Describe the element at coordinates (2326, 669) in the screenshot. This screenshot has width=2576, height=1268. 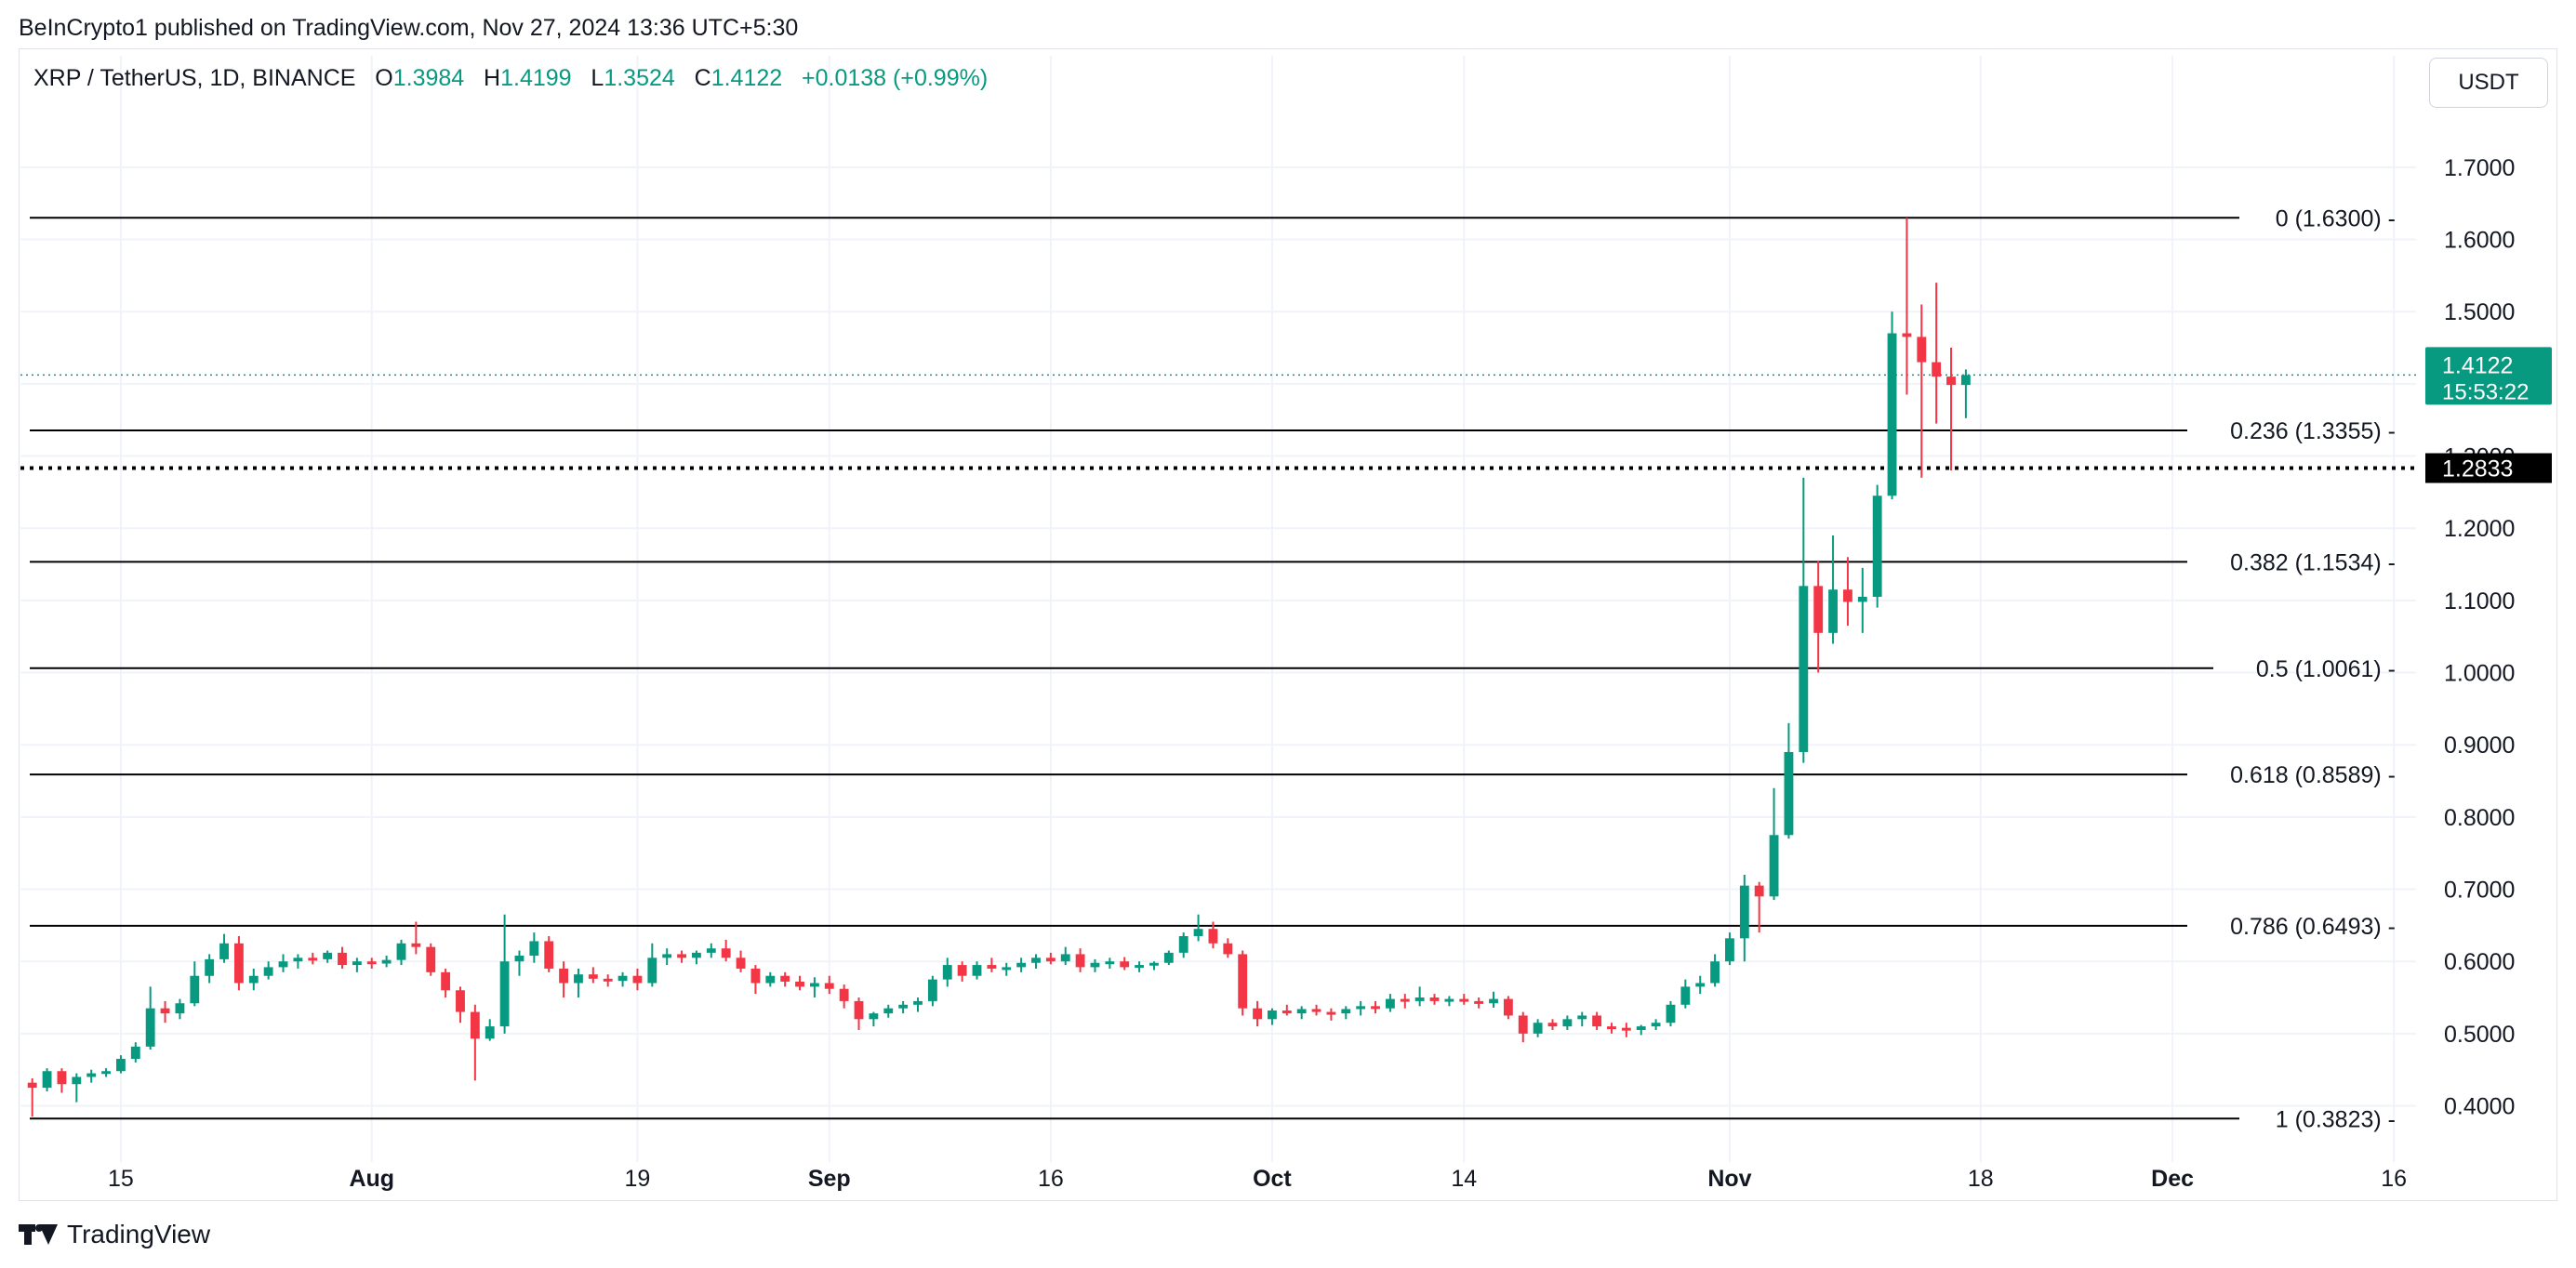
I see `fib-level-label: 0.5 (1.0061) -` at that location.